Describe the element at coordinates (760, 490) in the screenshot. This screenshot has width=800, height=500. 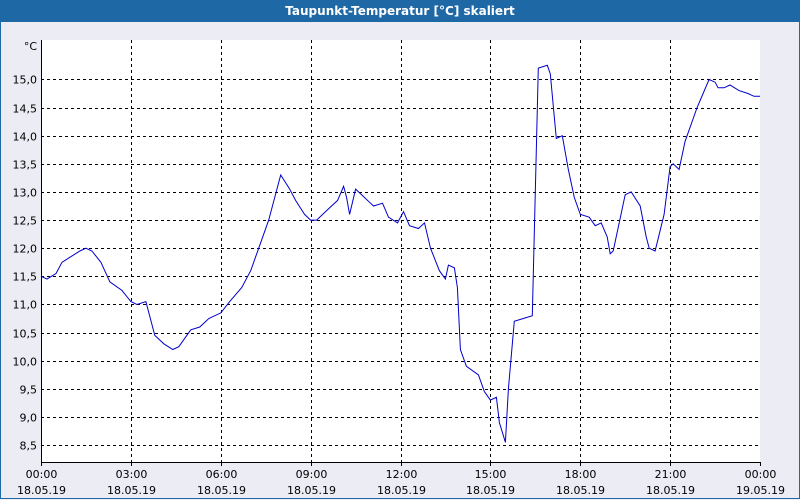
I see `x-tick-date: 19.05.19` at that location.